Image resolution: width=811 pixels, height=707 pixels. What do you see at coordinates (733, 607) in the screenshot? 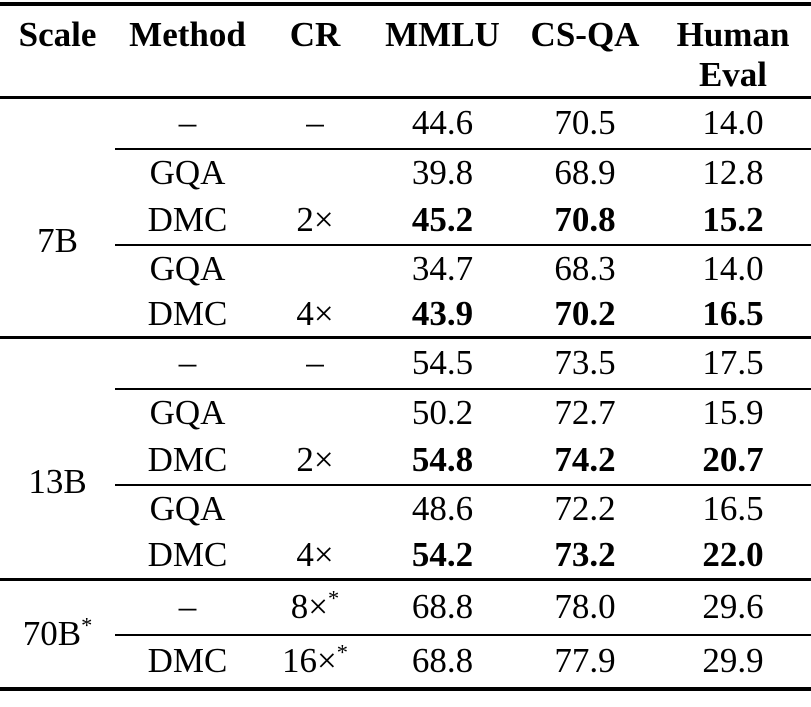
I see `humaneval-cell: 29.6` at bounding box center [733, 607].